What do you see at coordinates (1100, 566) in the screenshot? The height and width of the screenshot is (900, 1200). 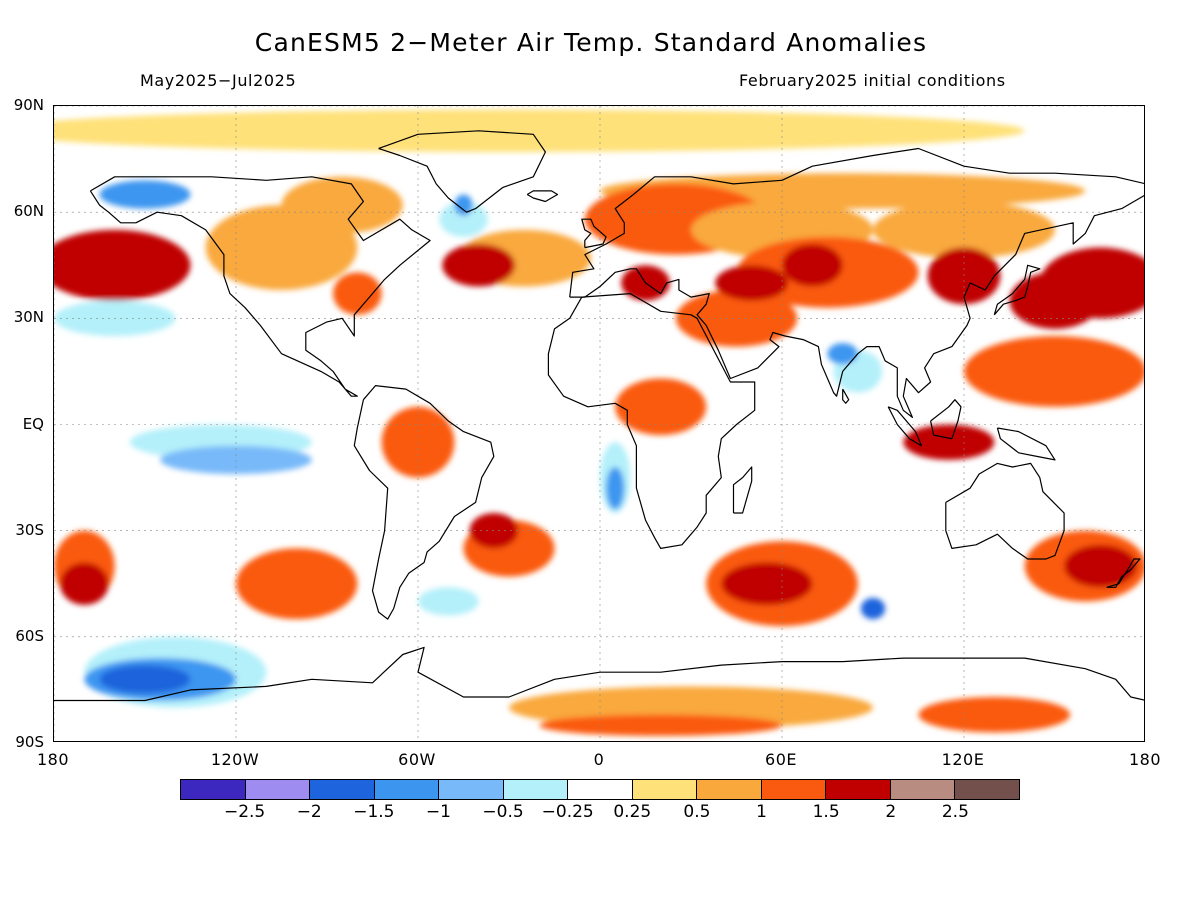 I see `anomaly-region-southwest-pacific-extreme` at bounding box center [1100, 566].